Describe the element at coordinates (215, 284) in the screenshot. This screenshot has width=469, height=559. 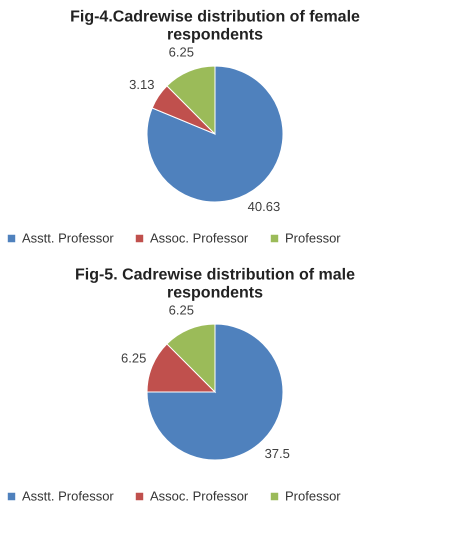
I see `chart-title: Fig-5. Cadrewise distribution of male respondents` at that location.